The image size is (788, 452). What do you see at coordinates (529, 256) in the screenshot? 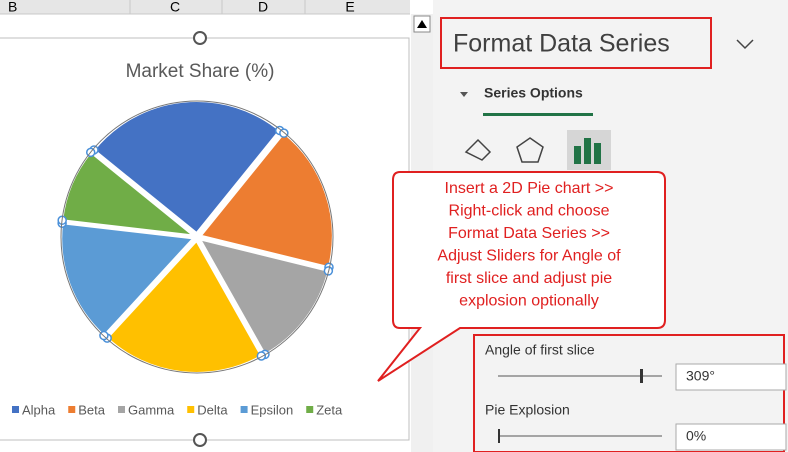
I see `callout-line: Adjust Sliders for Angle of` at bounding box center [529, 256].